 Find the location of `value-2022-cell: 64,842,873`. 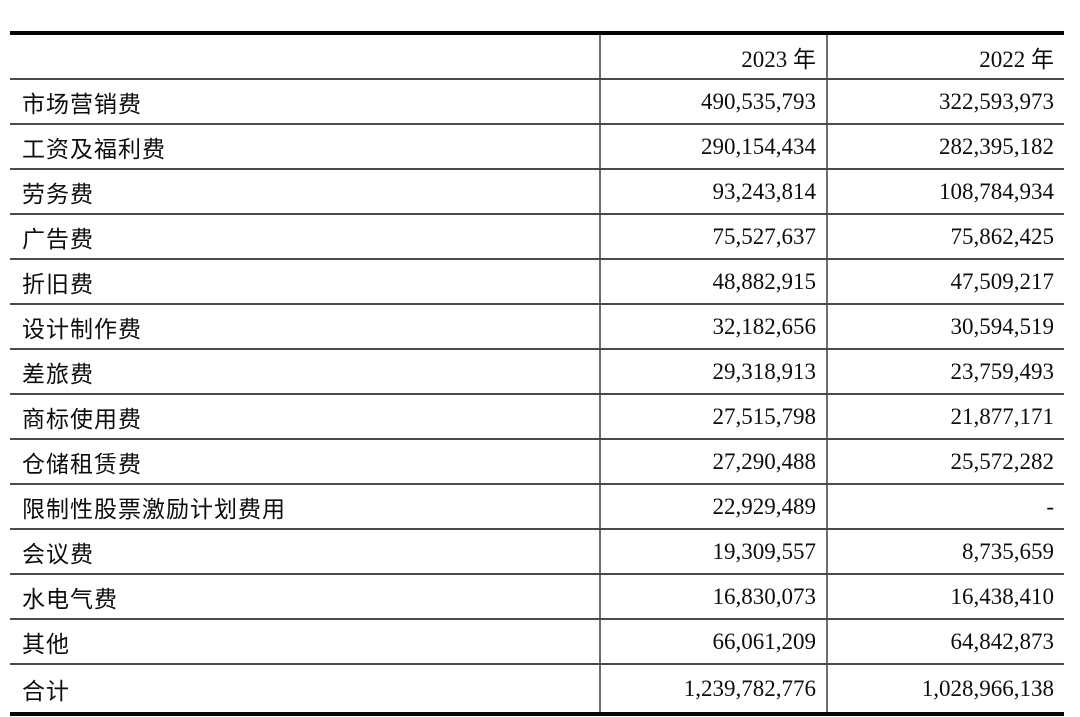

value-2022-cell: 64,842,873 is located at coordinates (945, 642).